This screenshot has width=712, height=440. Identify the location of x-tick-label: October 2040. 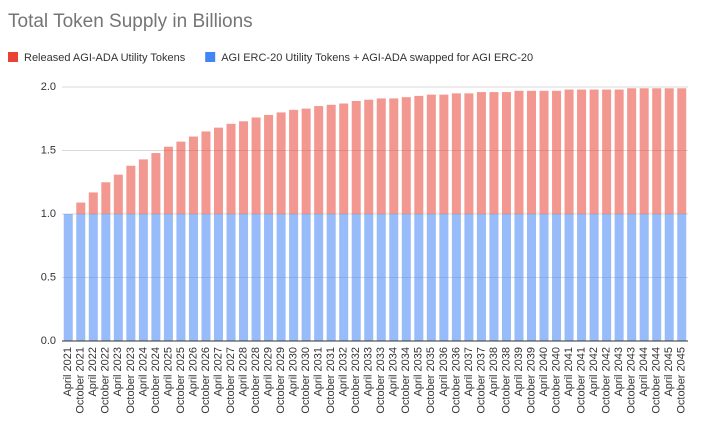
(556, 380).